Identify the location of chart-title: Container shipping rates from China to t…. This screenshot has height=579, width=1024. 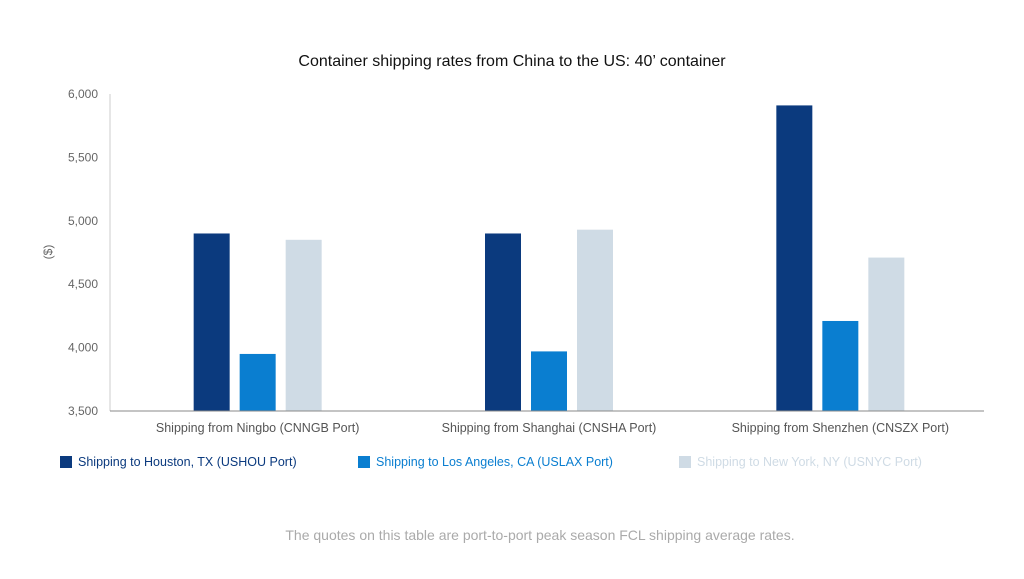
(512, 61).